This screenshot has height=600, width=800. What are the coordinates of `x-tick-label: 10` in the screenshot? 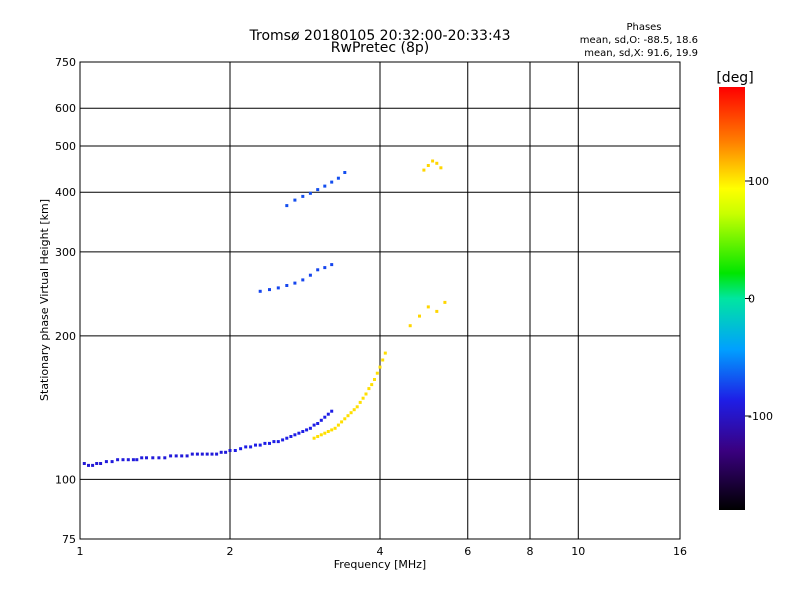 It's located at (578, 551).